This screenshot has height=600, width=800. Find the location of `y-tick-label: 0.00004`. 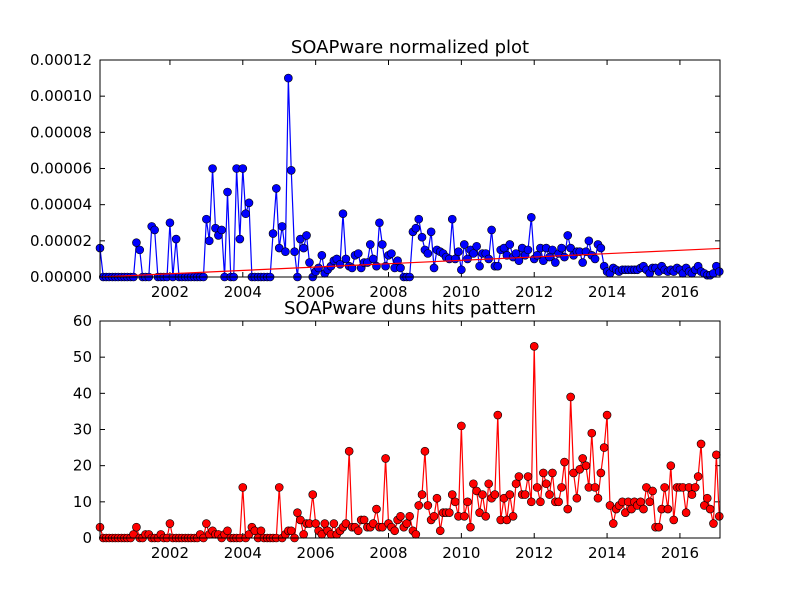

y-tick-label: 0.00004 is located at coordinates (61, 205).